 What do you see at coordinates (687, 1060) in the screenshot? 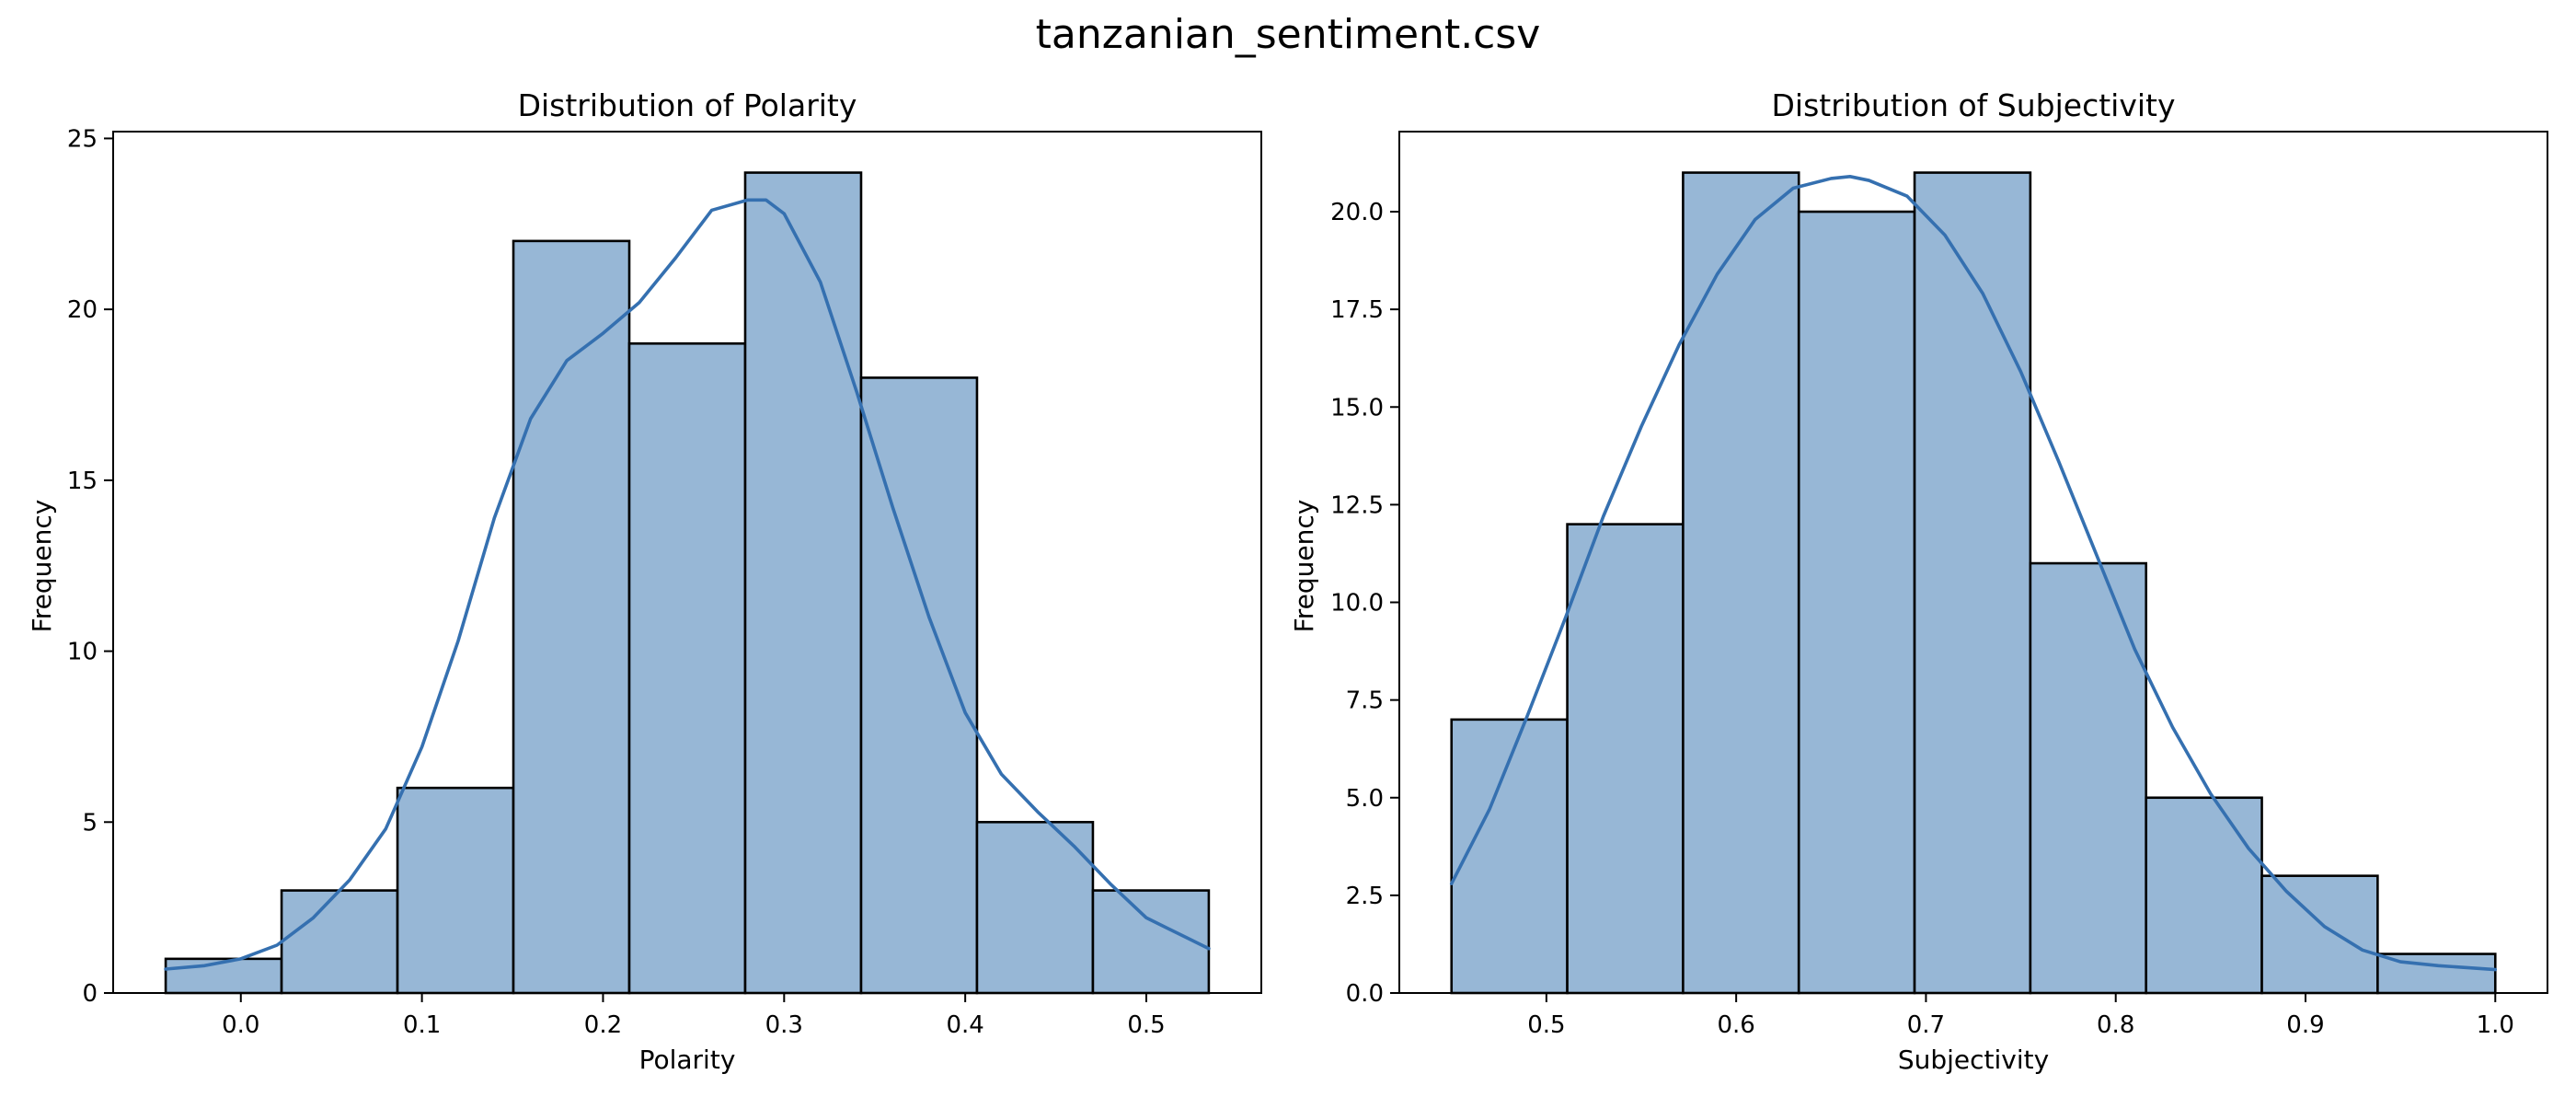
I see `polarity-x-axis-label: Polarity` at bounding box center [687, 1060].